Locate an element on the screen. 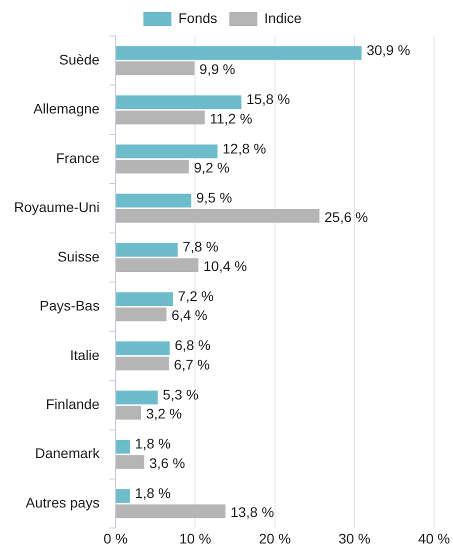 The height and width of the screenshot is (555, 453). y-tick-label: France is located at coordinates (78, 158).